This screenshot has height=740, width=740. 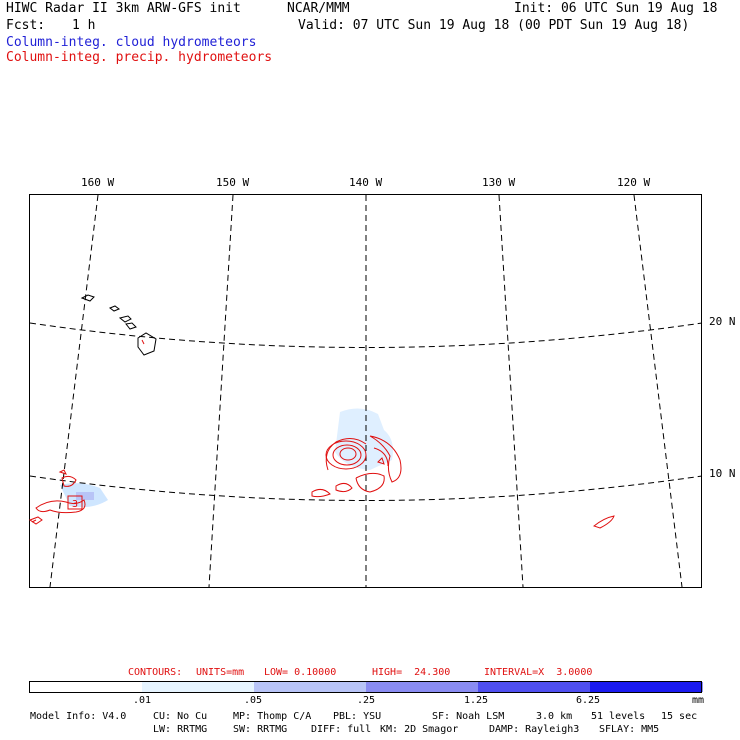 What do you see at coordinates (142, 700) in the screenshot?
I see `colorbar-tick-001: .01` at bounding box center [142, 700].